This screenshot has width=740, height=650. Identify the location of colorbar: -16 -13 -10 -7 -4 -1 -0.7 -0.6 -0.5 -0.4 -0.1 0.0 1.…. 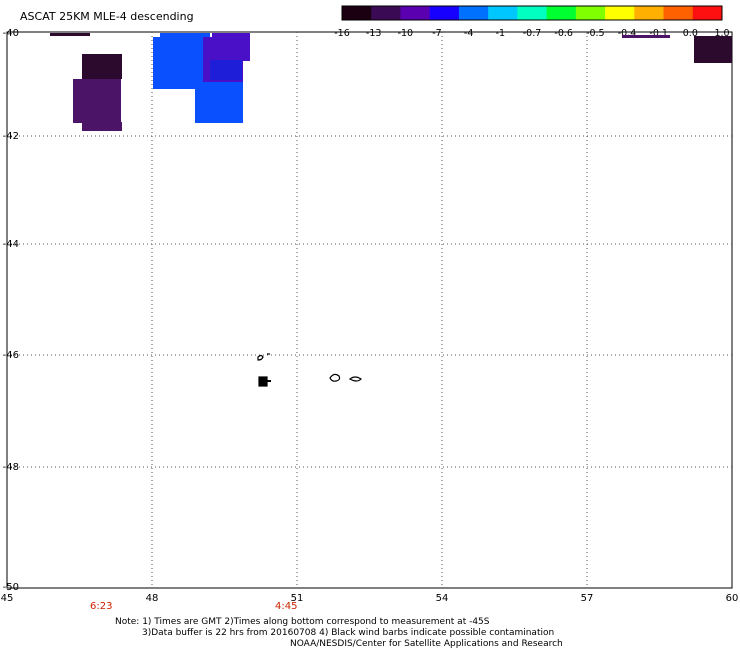
(532, 22).